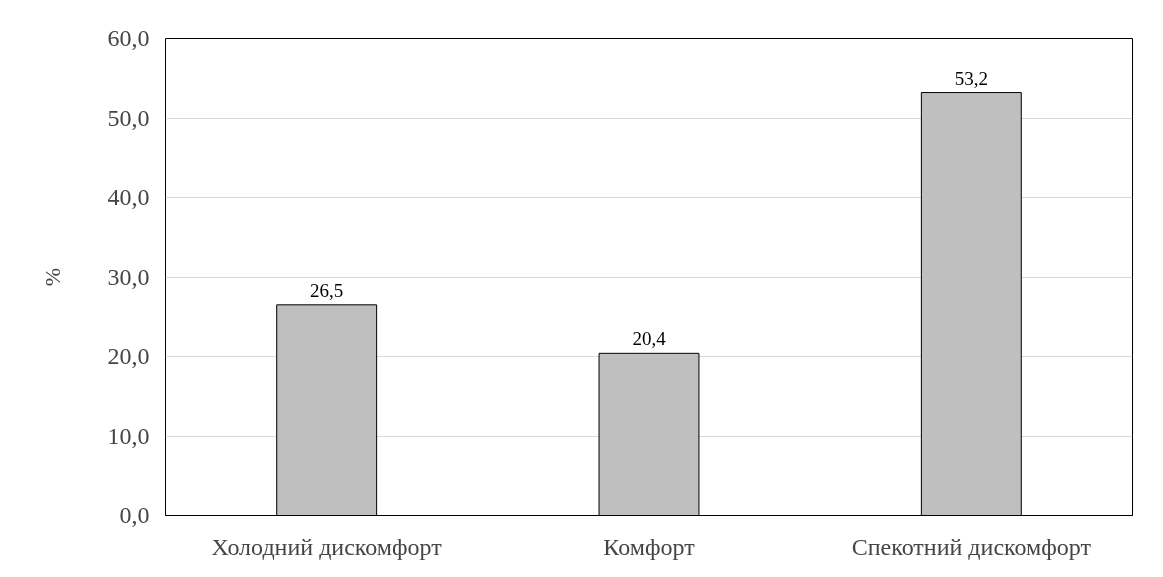  What do you see at coordinates (128, 197) in the screenshot?
I see `y-tick-label: 40,0` at bounding box center [128, 197].